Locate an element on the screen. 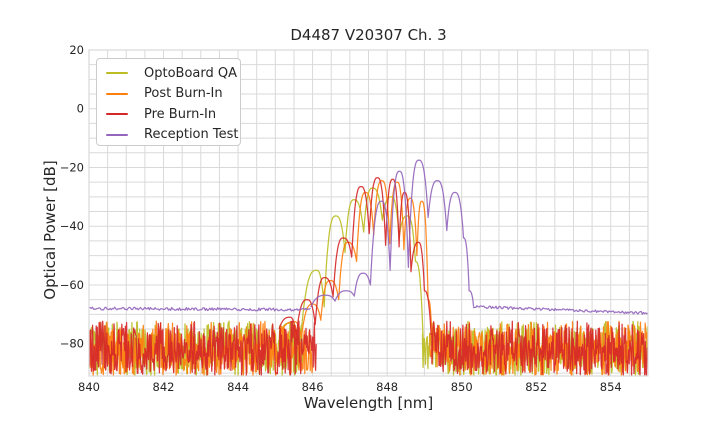  x-tick-label: 840 is located at coordinates (89, 387).